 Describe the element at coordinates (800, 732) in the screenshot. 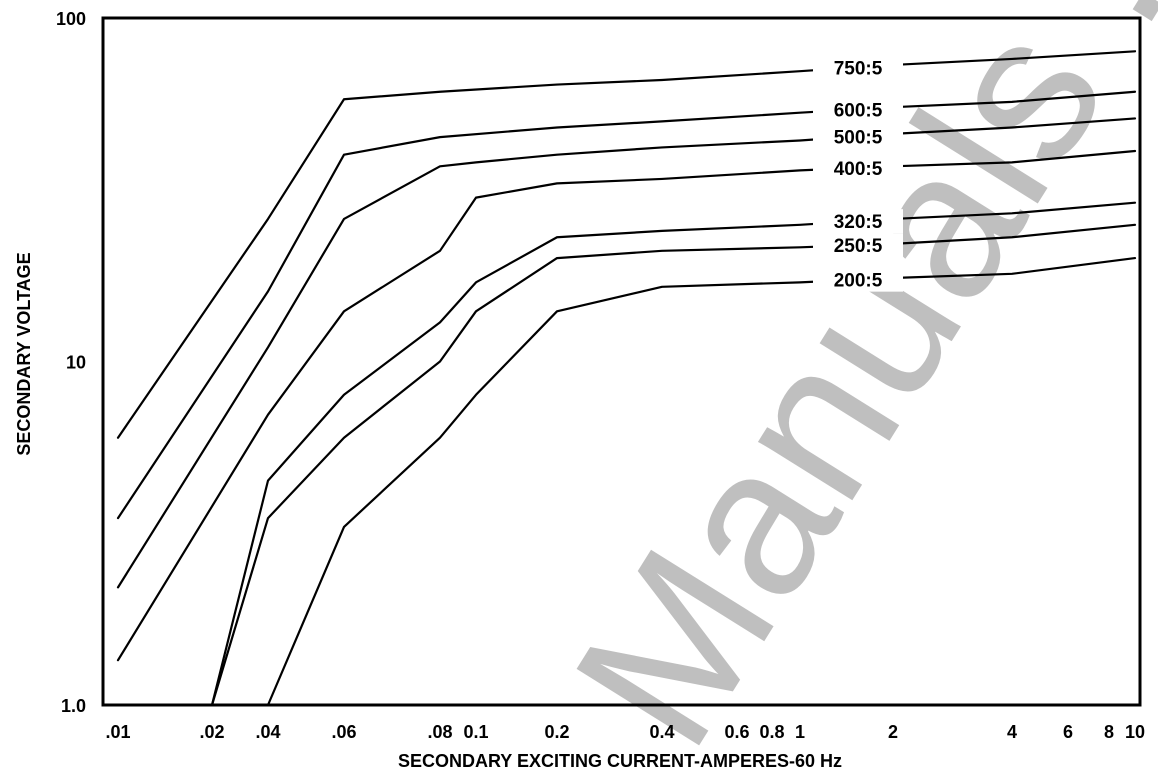

I see `x-tick-label: 1` at that location.